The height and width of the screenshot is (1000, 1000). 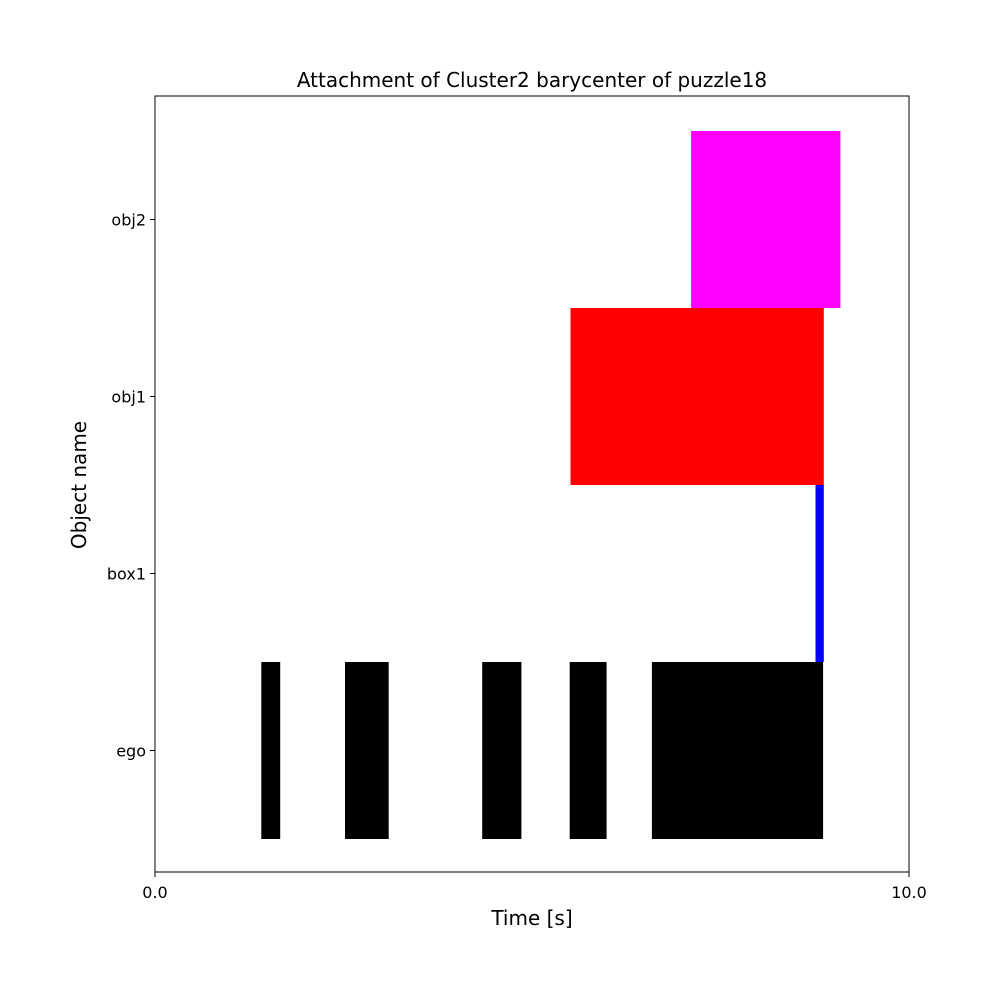 I want to click on y-tick-label-box1: box1, so click(x=126, y=574).